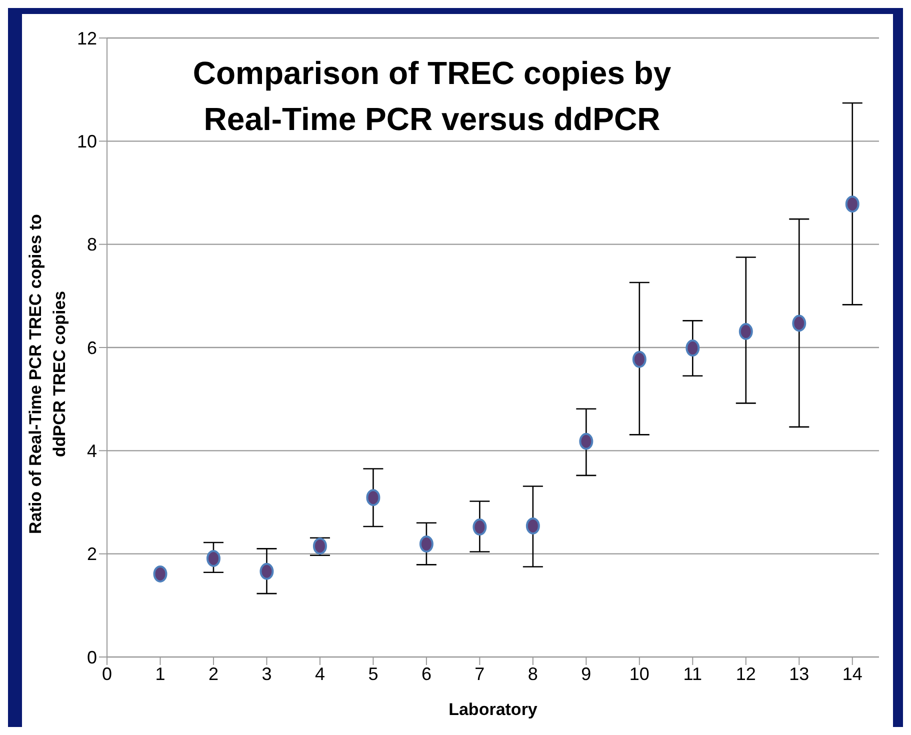 The image size is (911, 735). What do you see at coordinates (799, 674) in the screenshot?
I see `x-tick-label: 13` at bounding box center [799, 674].